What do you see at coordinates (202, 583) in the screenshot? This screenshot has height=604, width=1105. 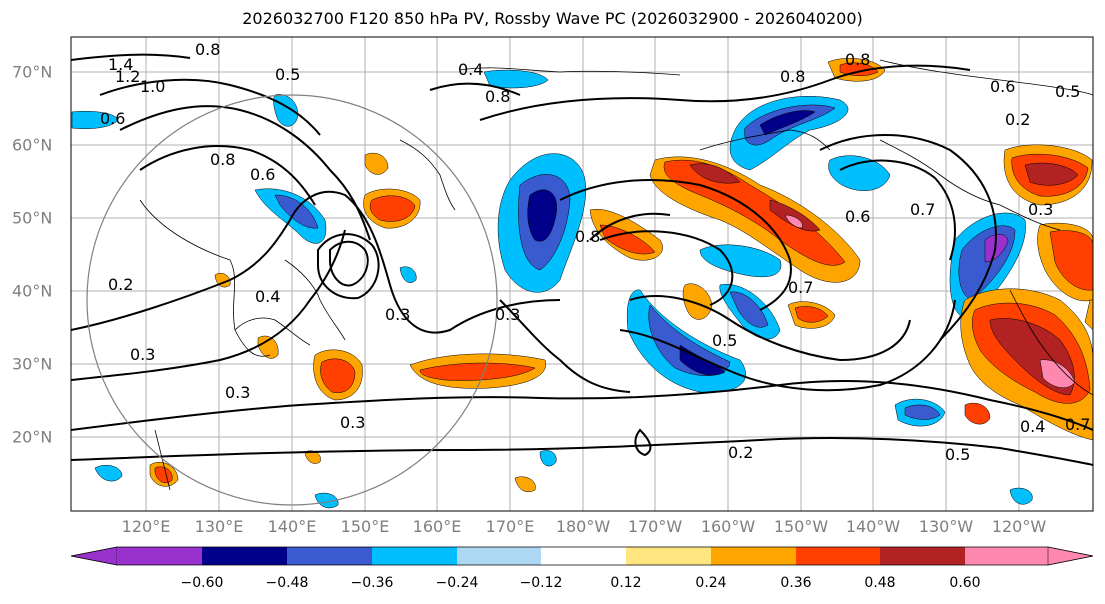 I see `colorbar-tick-label: −0.60` at bounding box center [202, 583].